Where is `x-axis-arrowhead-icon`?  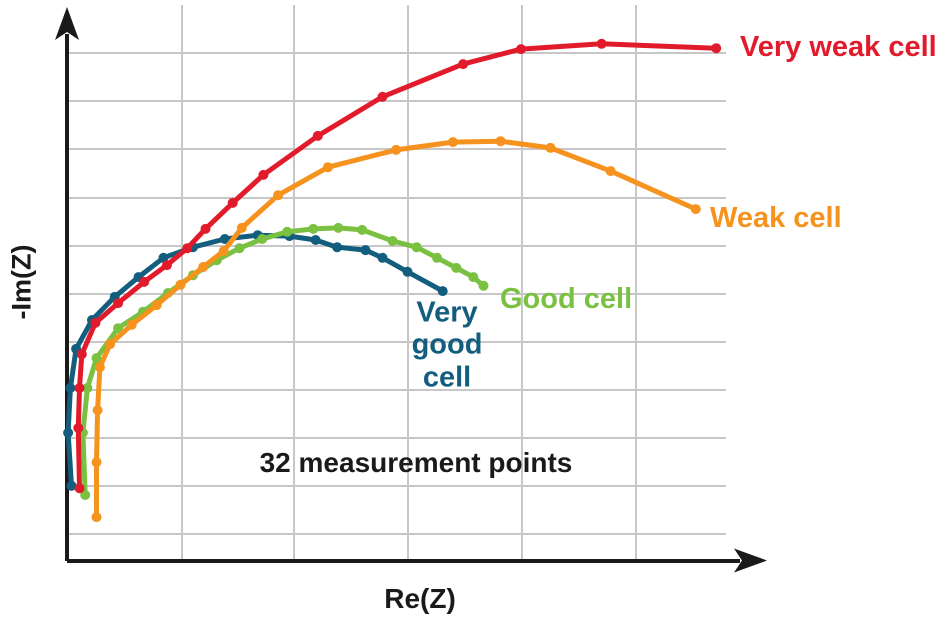 x-axis-arrowhead-icon is located at coordinates (750, 560).